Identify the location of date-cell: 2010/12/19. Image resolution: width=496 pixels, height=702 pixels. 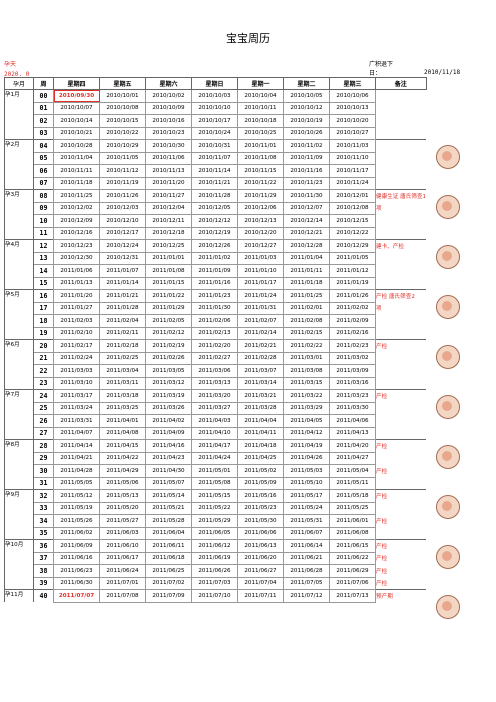
(214, 233).